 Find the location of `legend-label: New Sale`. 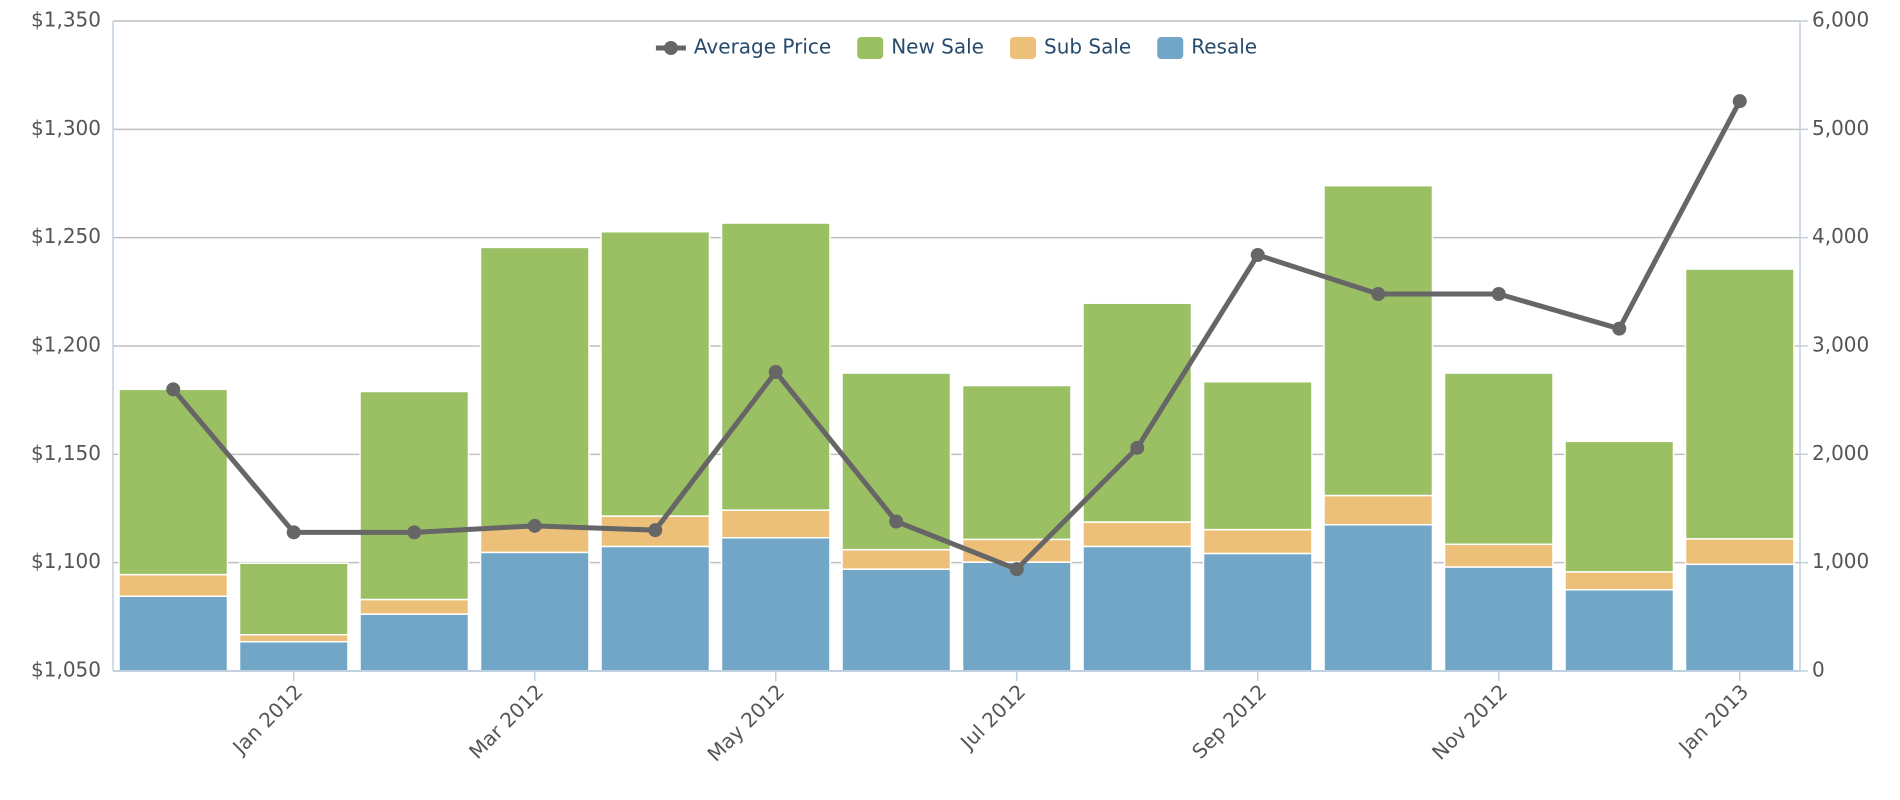

legend-label: New Sale is located at coordinates (937, 47).